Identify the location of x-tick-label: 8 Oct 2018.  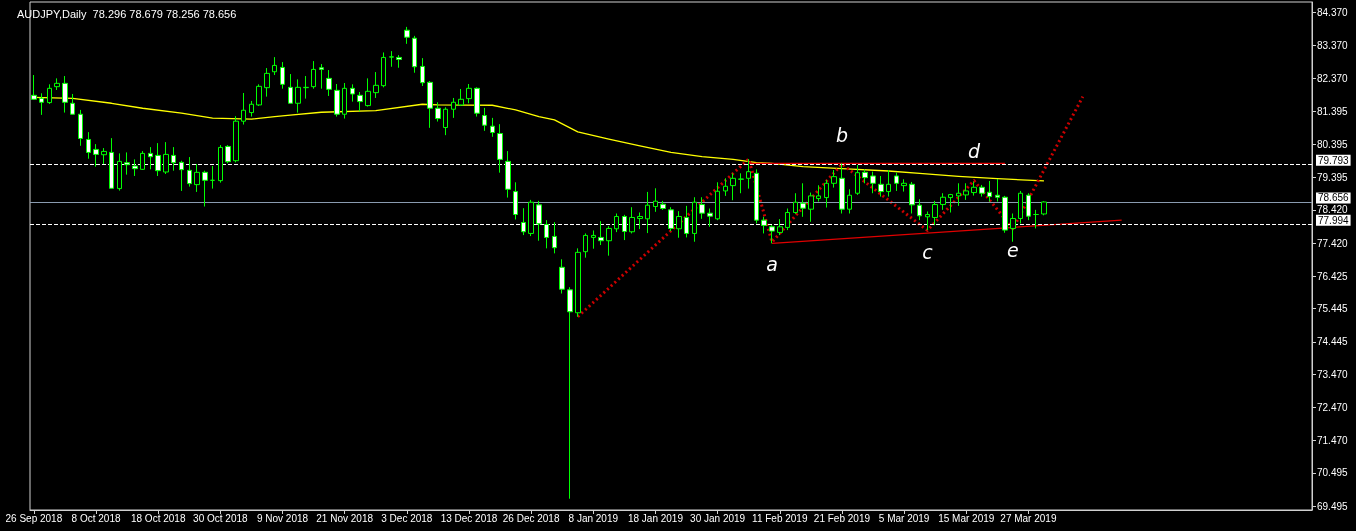
(96, 518).